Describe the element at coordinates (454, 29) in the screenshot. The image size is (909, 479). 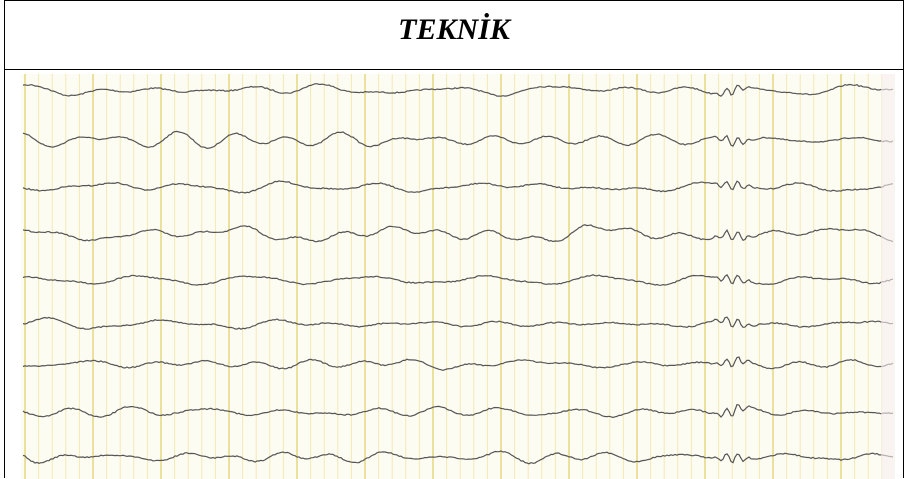
I see `title: TEKNİK` at that location.